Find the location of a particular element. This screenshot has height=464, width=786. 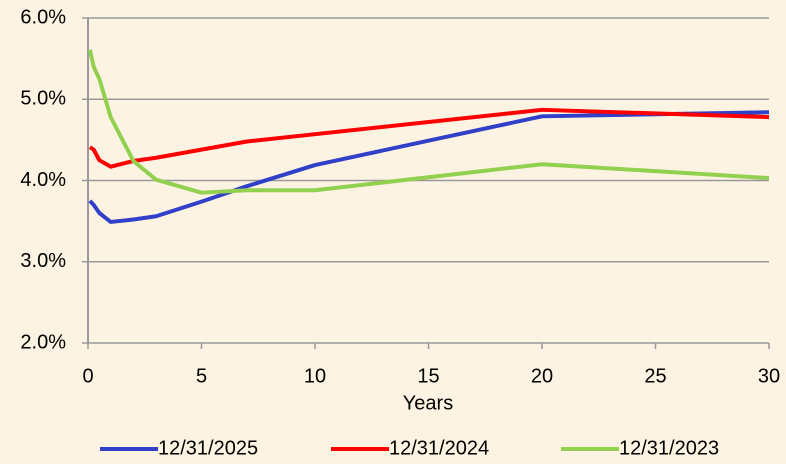

y-tick-label: 2.0% is located at coordinates (43, 342).